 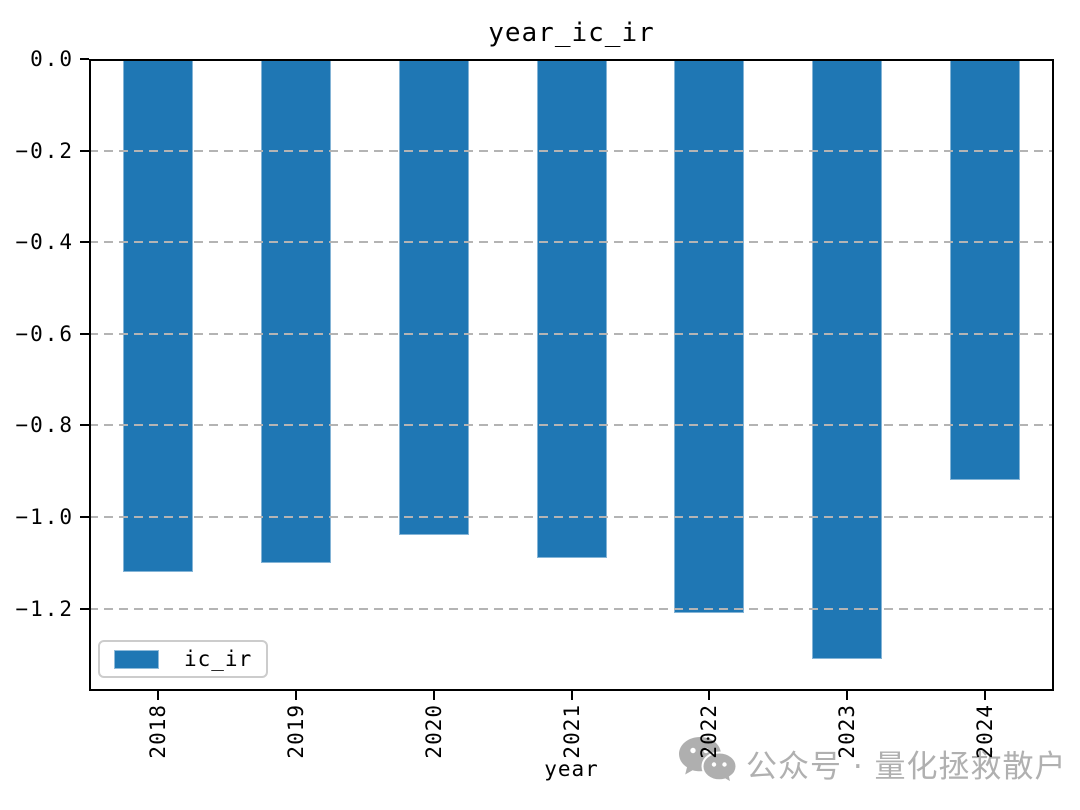 I want to click on x-tick-mark-2018, so click(x=157, y=695).